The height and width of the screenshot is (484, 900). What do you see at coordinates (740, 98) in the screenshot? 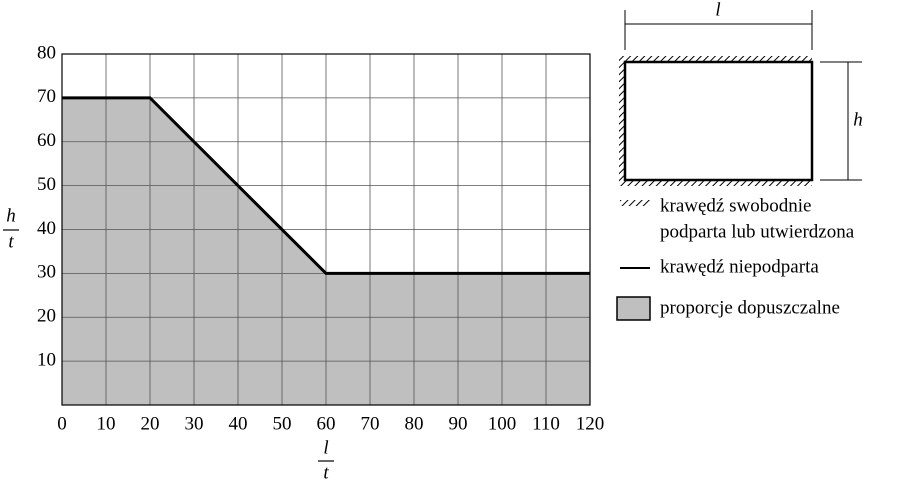
I see `plate-diagram` at bounding box center [740, 98].